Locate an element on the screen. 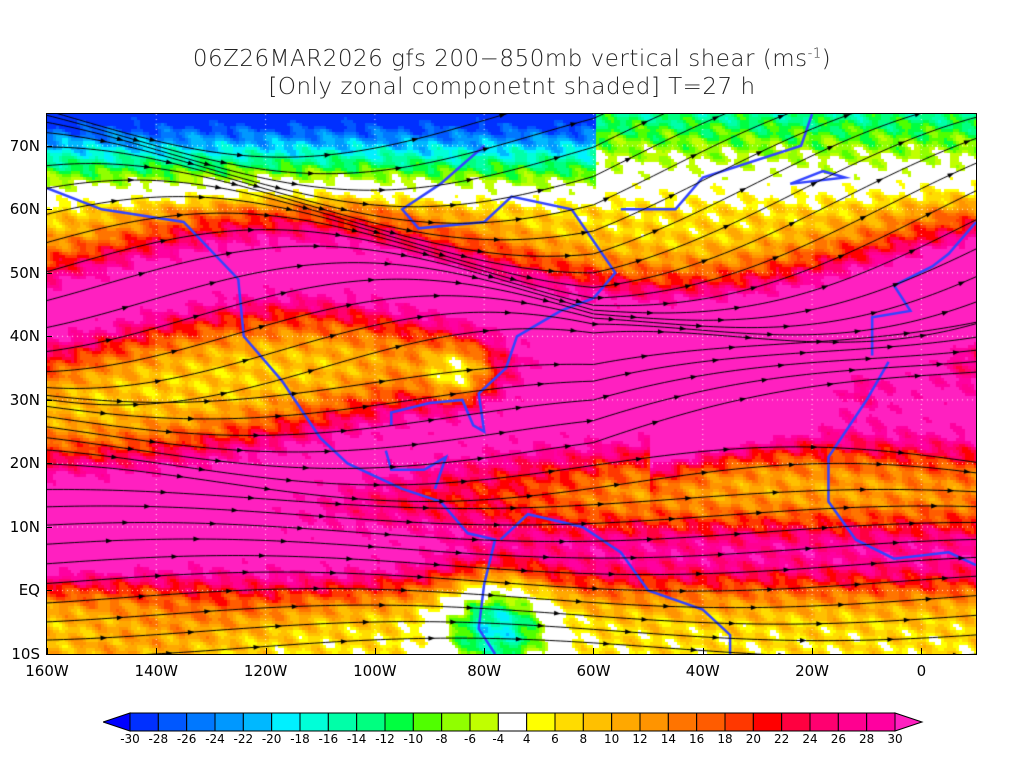 The width and height of the screenshot is (1024, 768). colorbar-tick-label: 30 is located at coordinates (895, 739).